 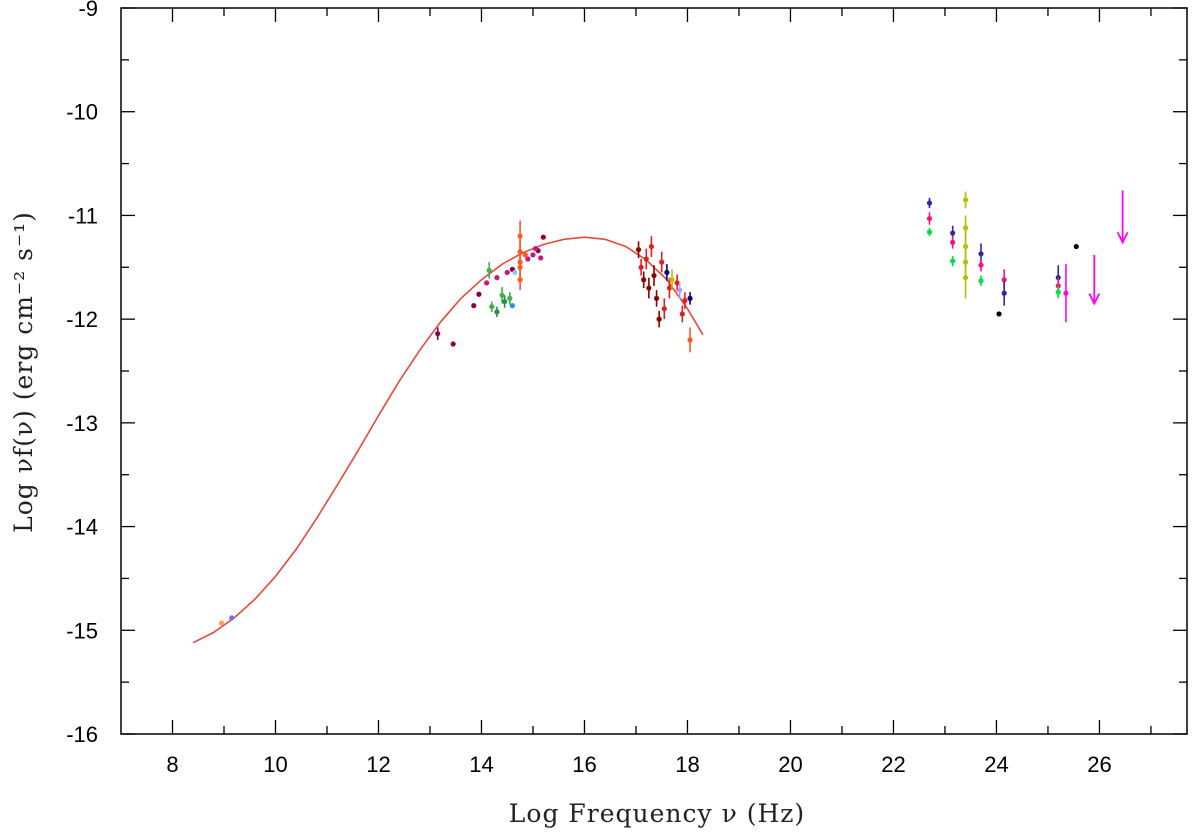 I want to click on x-tick-label: 20, so click(x=790, y=764).